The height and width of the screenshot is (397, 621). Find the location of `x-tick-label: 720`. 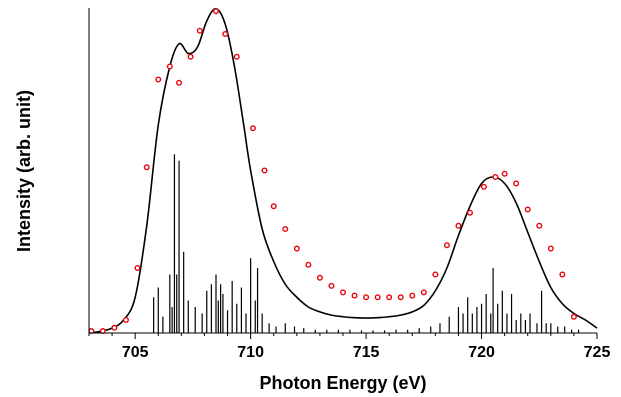

x-tick-label: 720 is located at coordinates (481, 352).